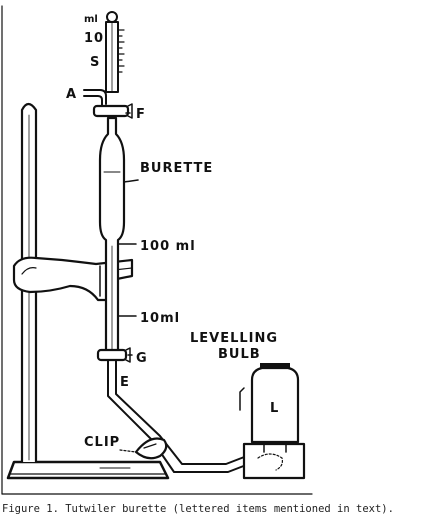 The height and width of the screenshot is (519, 444). What do you see at coordinates (115, 52) in the screenshot?
I see `graduated-tube` at bounding box center [115, 52].